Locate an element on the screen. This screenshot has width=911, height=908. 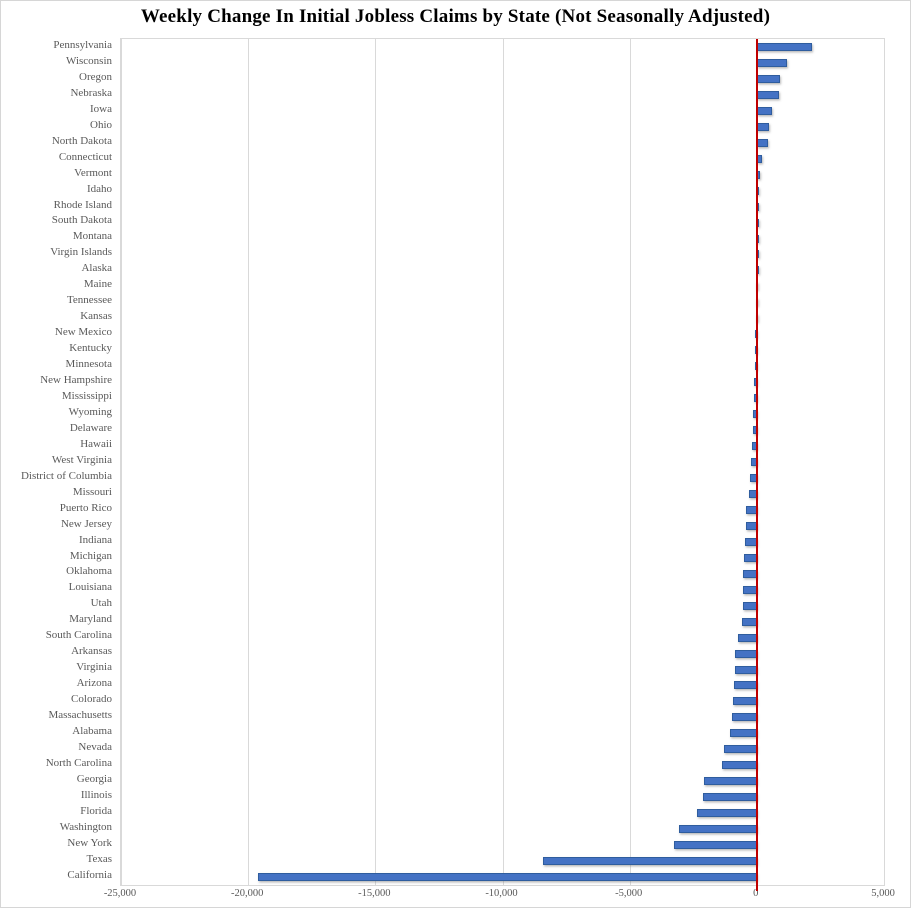
y-axis-label: Massachusetts is located at coordinates (80, 715).